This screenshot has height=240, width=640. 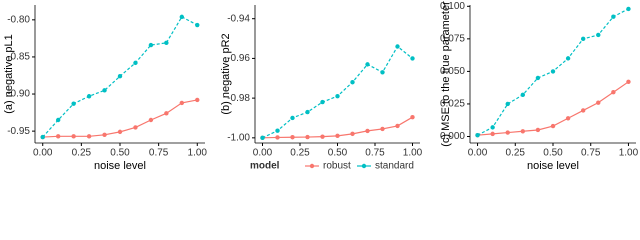 I want to click on y-axis-label: (a) negative pL1, so click(x=9, y=74).